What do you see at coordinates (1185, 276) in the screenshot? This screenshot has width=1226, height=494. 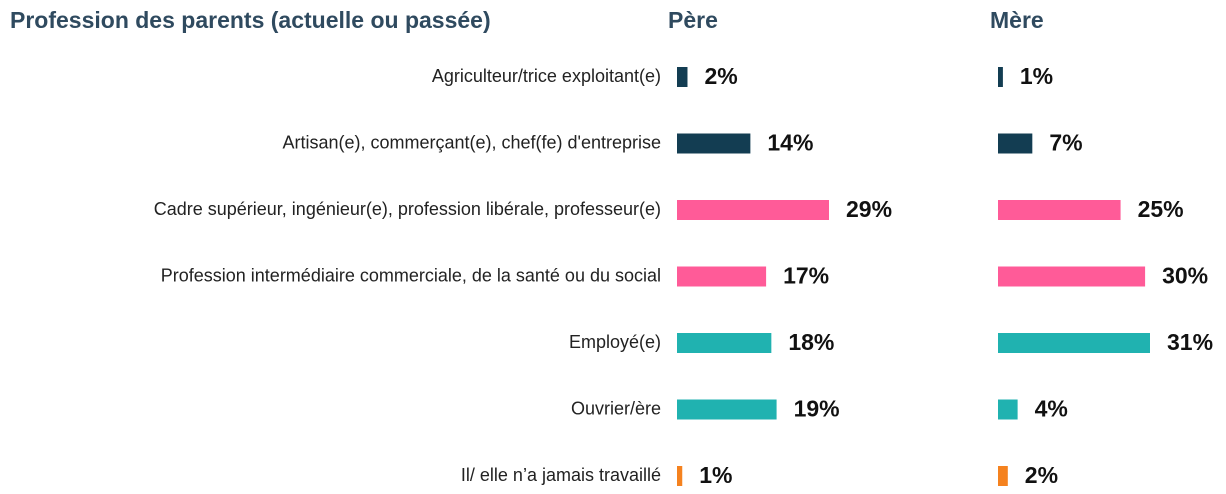 I see `value-label: 30%` at bounding box center [1185, 276].